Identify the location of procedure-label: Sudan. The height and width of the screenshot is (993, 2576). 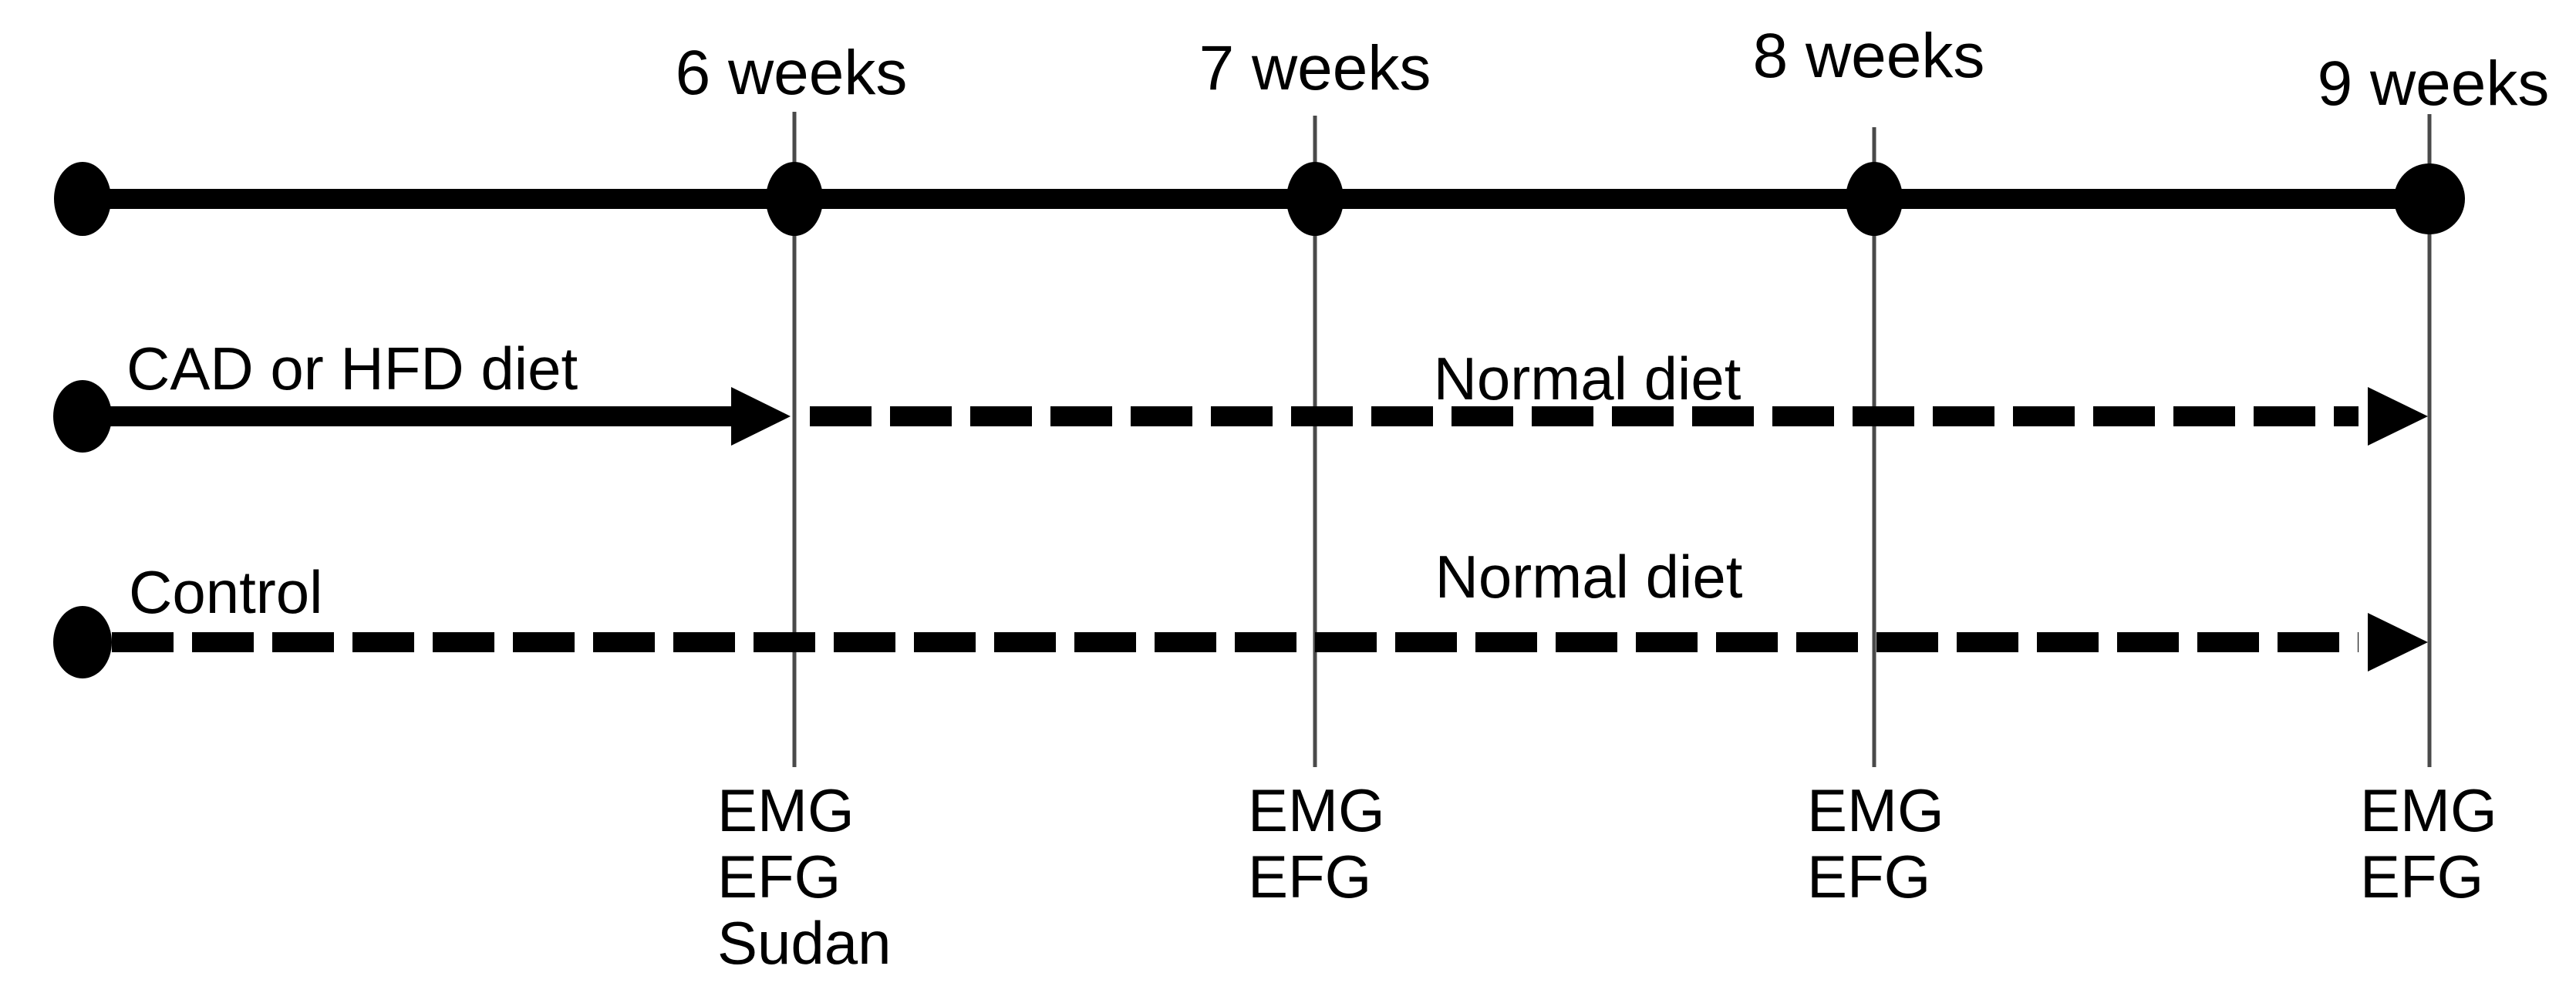
(804, 943).